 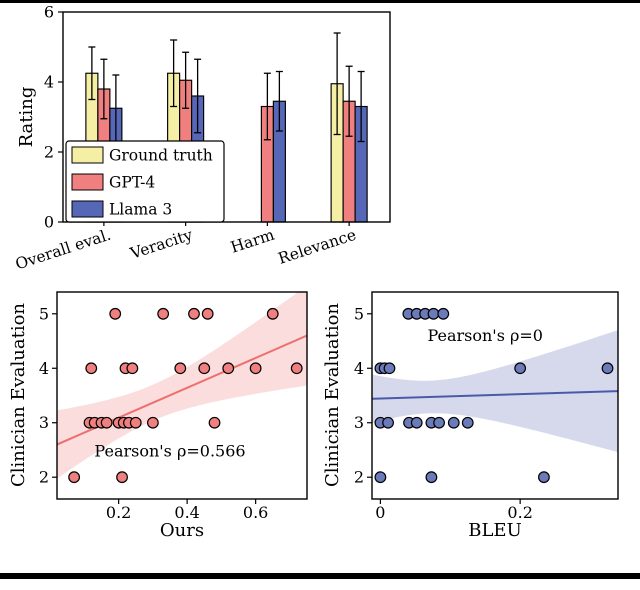 What do you see at coordinates (132, 183) in the screenshot?
I see `legend-label: GPT-4` at bounding box center [132, 183].